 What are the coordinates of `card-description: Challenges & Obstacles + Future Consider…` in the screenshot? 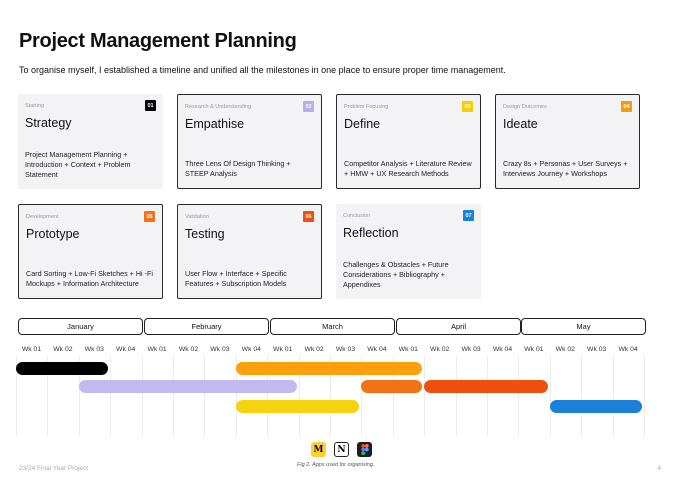 It's located at (396, 275).